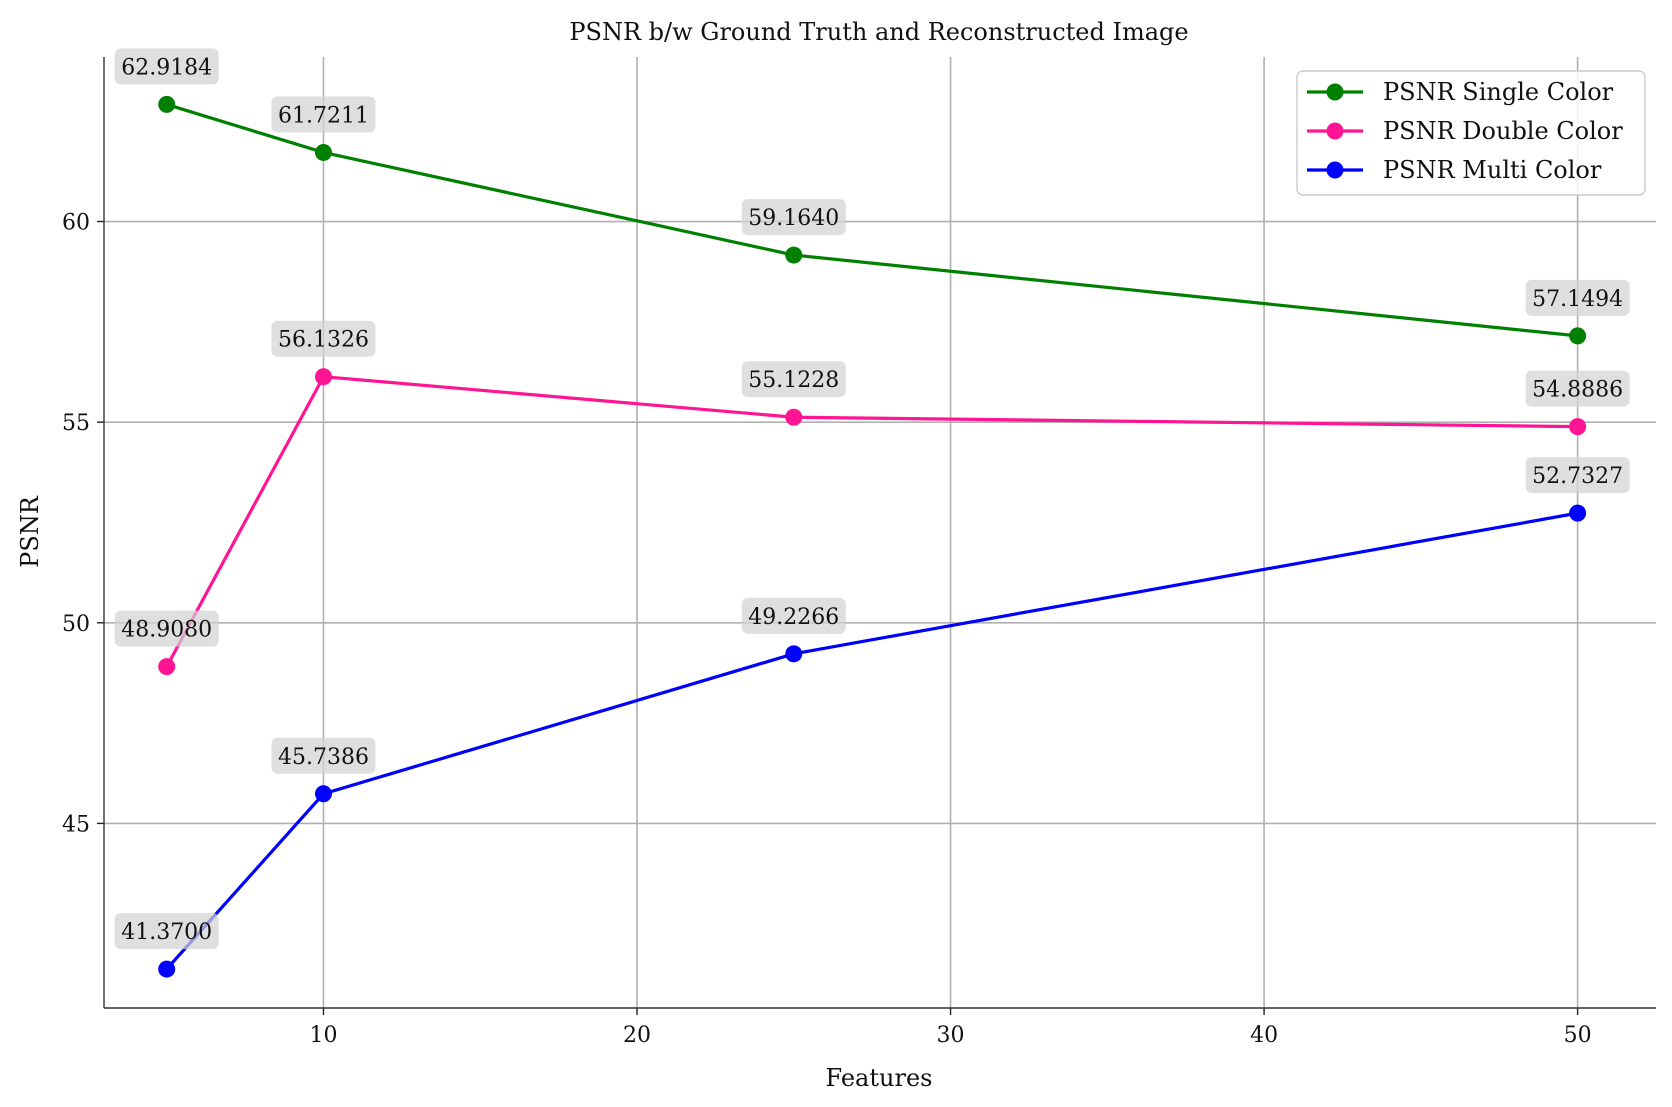 This screenshot has height=1107, width=1672. I want to click on legend-label-psnr-double-color: PSNR Double Color, so click(1503, 131).